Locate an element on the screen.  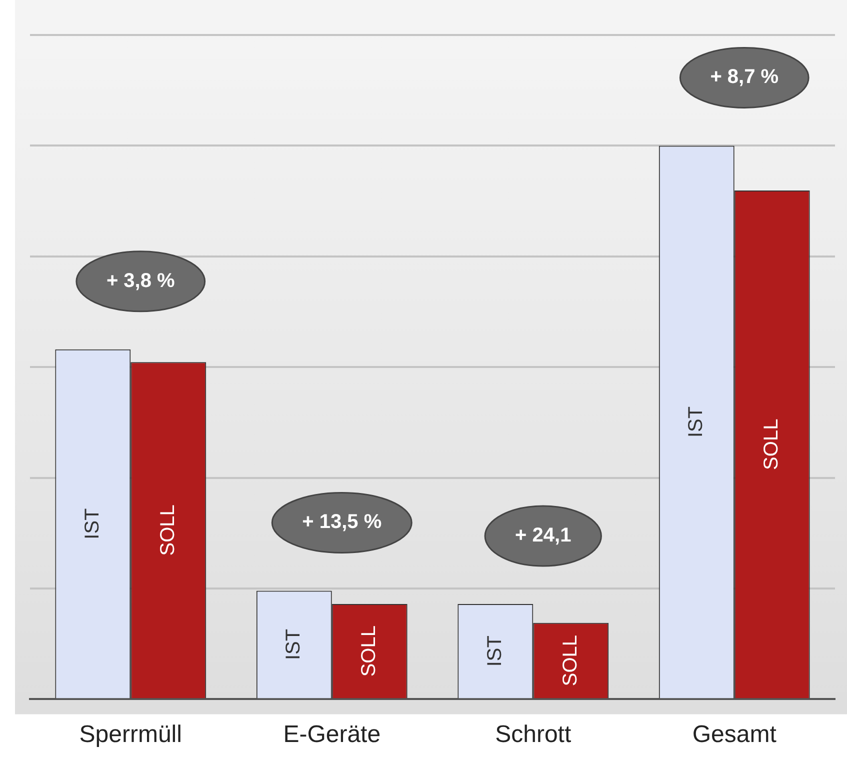
series-label: SOLL is located at coordinates (570, 660).